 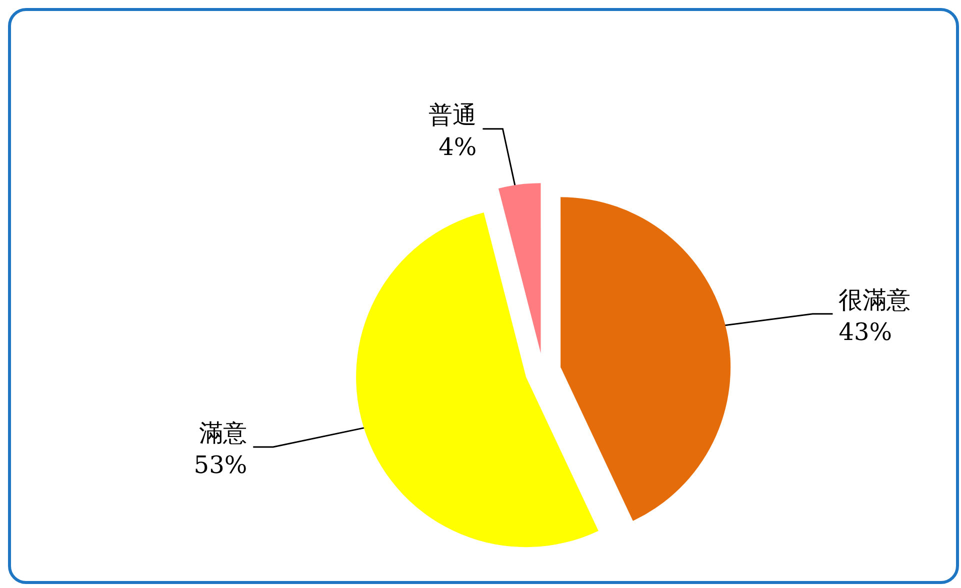 What do you see at coordinates (223, 432) in the screenshot?
I see `slice-label: 滿意` at bounding box center [223, 432].